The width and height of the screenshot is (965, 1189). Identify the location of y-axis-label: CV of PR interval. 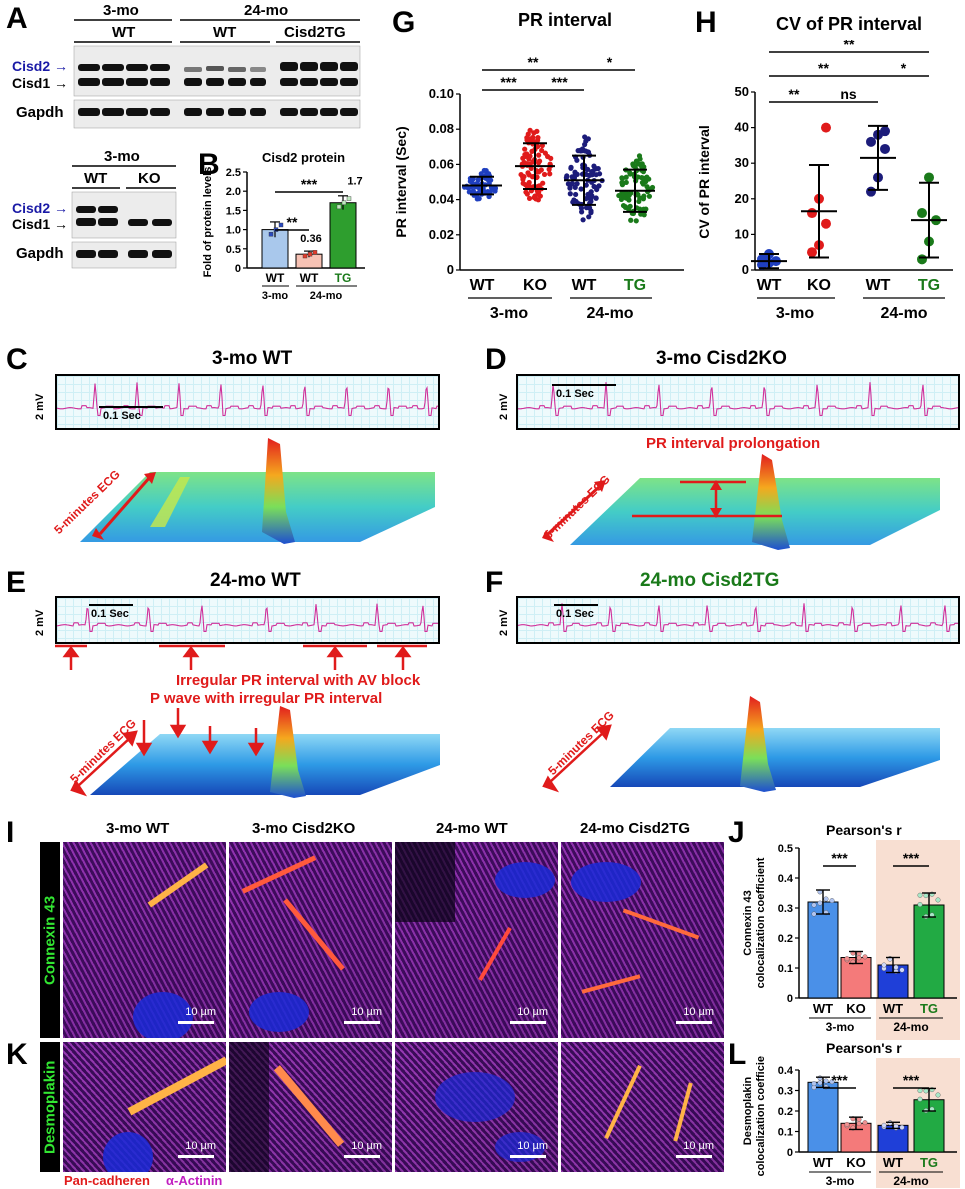
(704, 182).